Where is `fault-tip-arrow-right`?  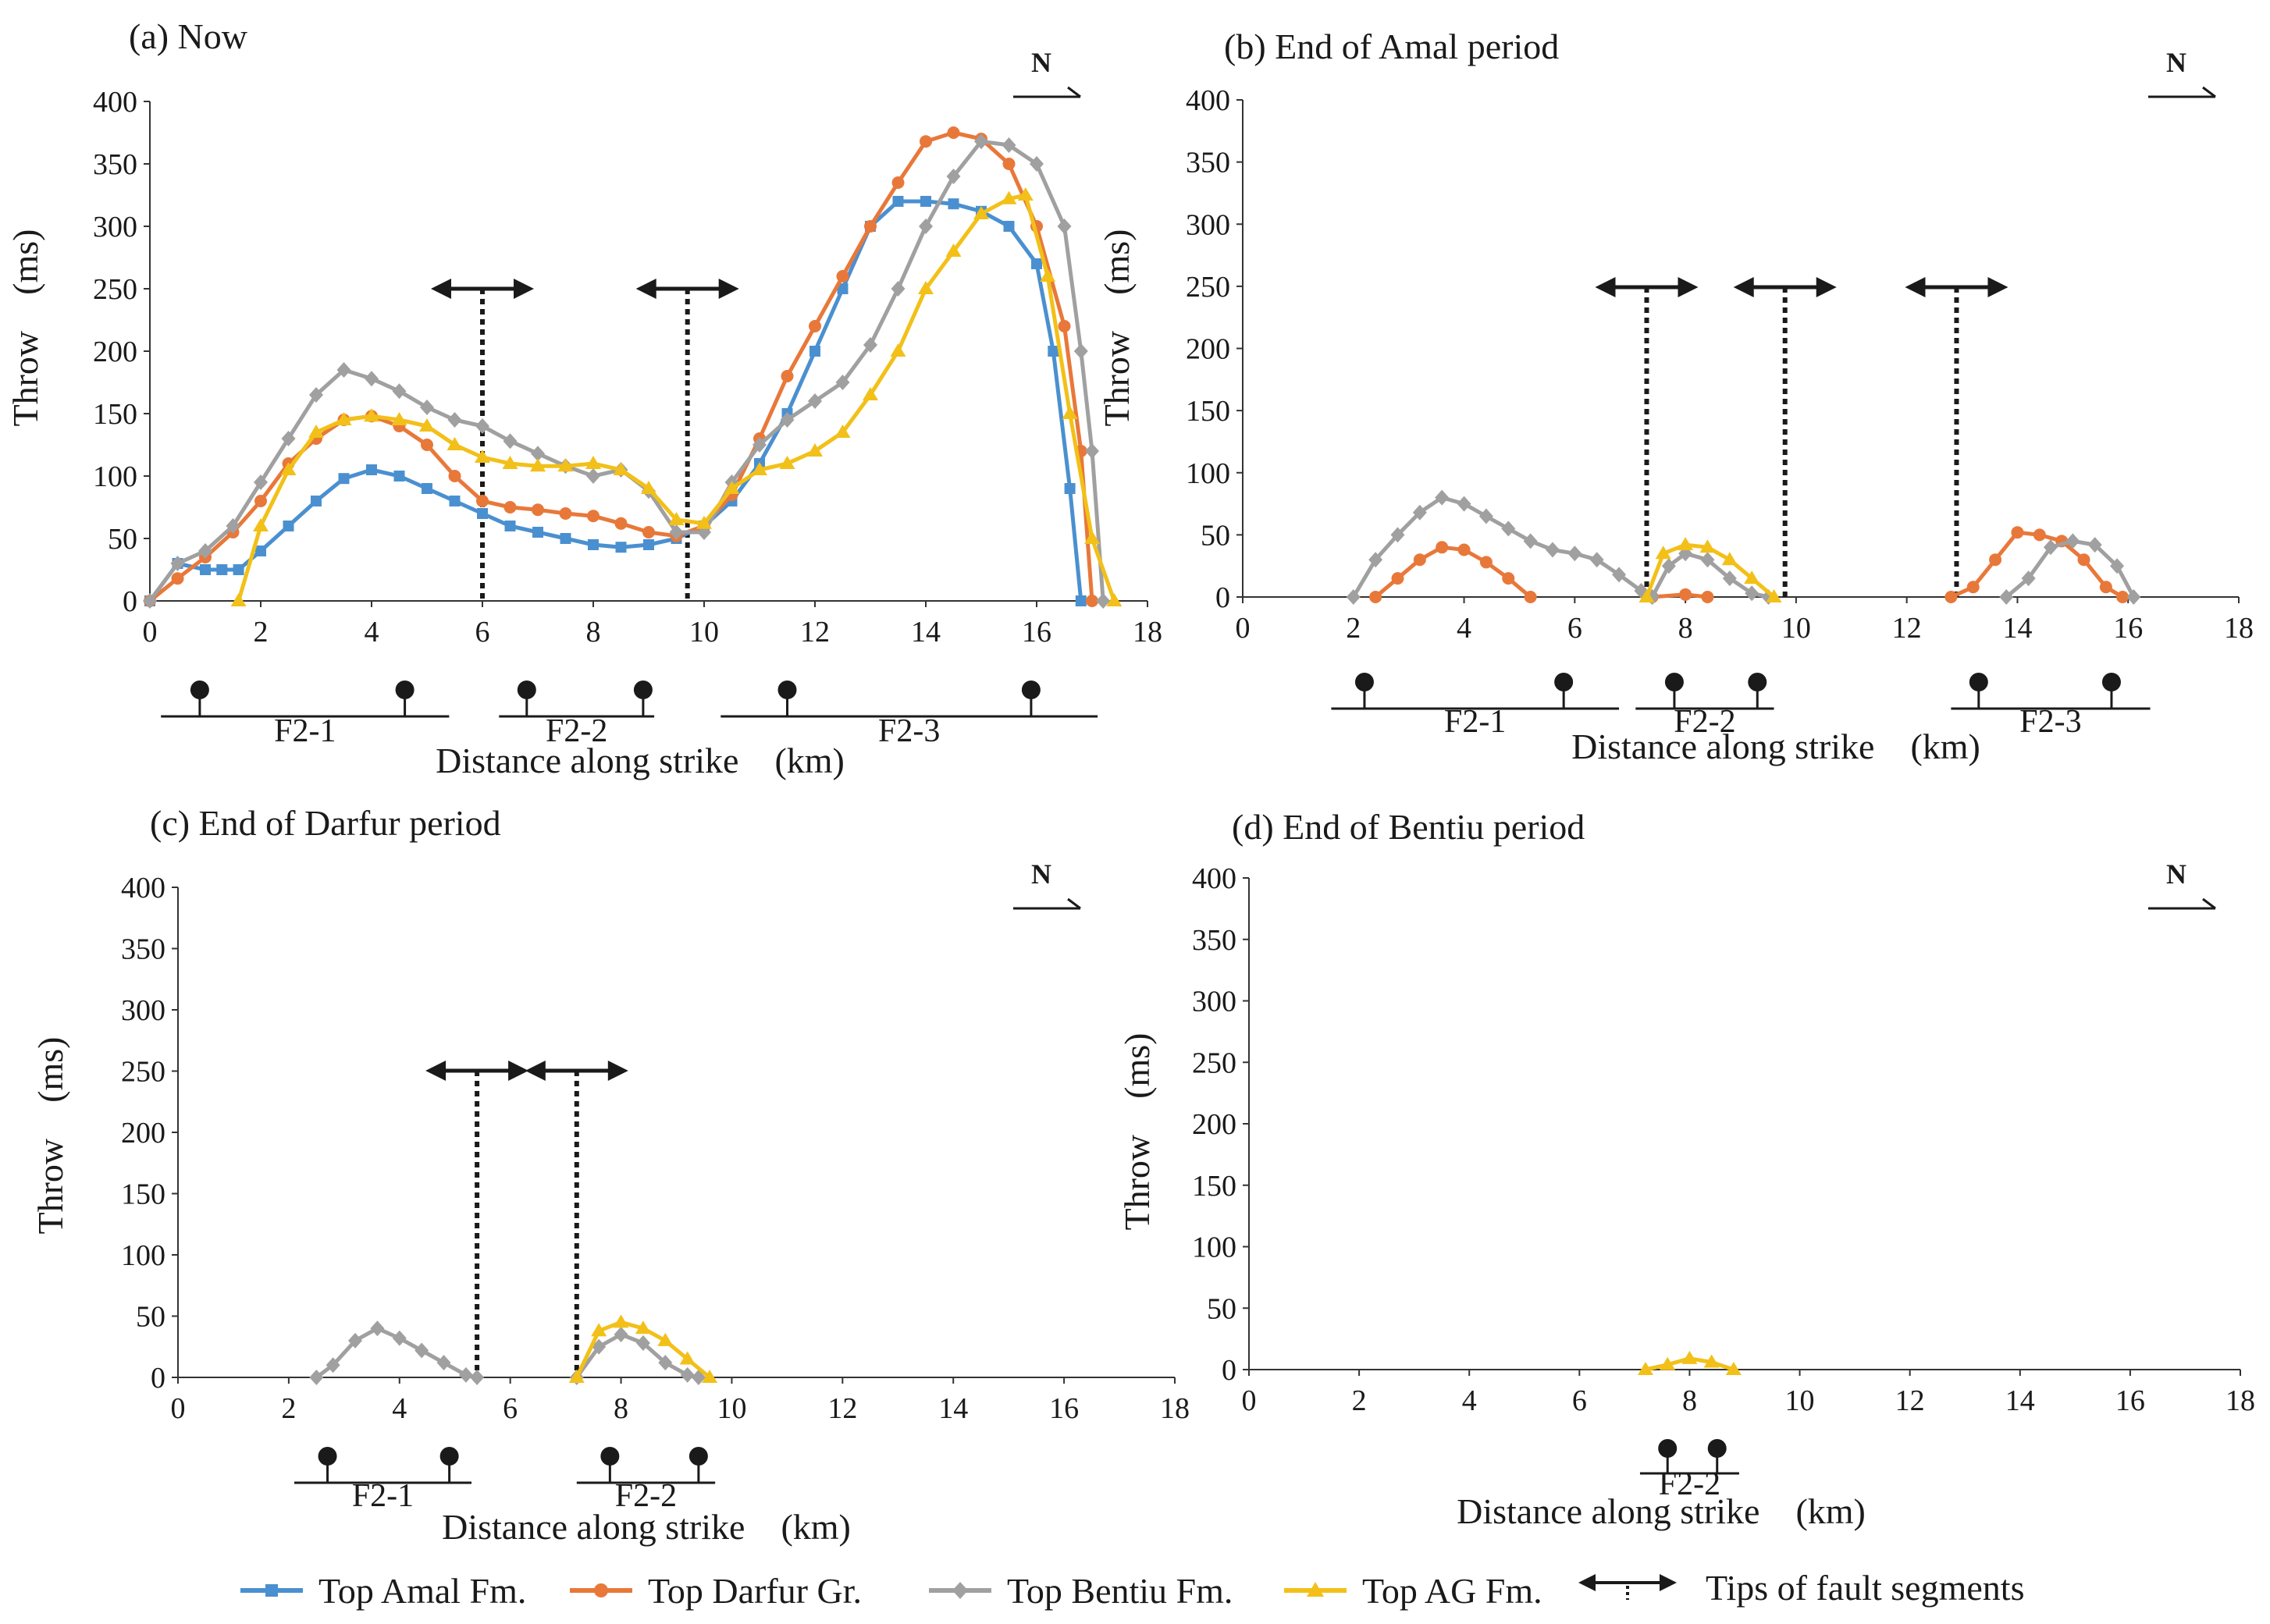 fault-tip-arrow-right is located at coordinates (1997, 287).